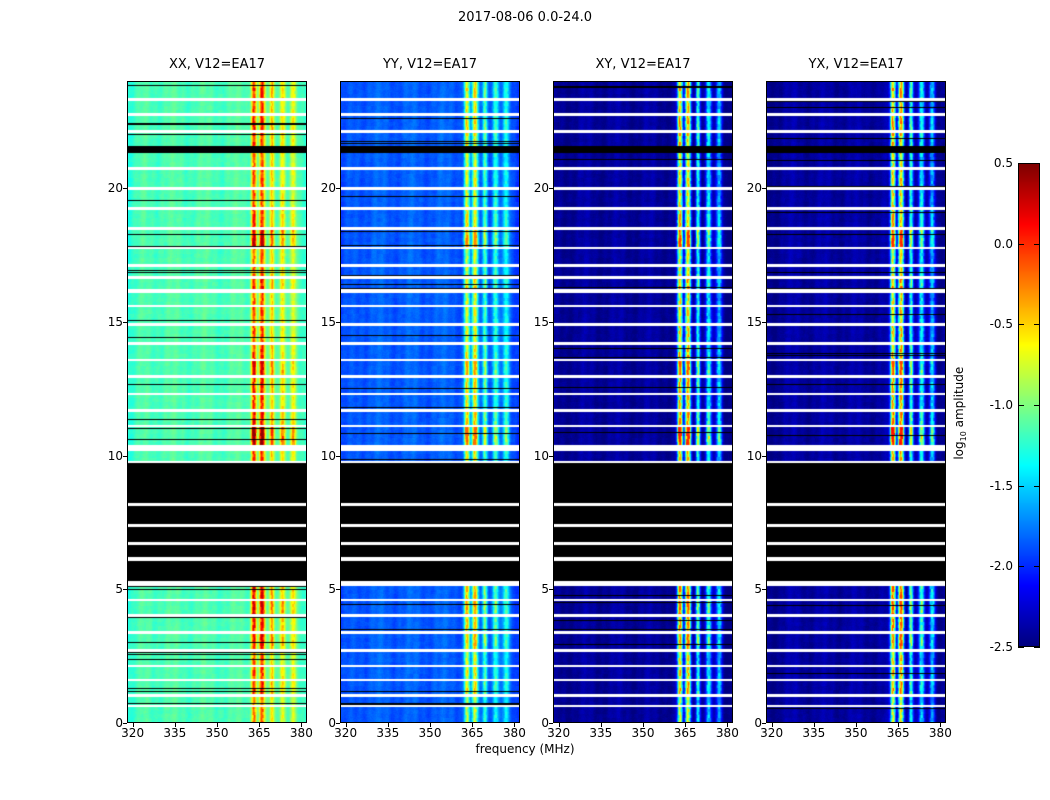 The height and width of the screenshot is (800, 1050). What do you see at coordinates (1003, 163) in the screenshot?
I see `colorbar-tick-label: 0.5` at bounding box center [1003, 163].